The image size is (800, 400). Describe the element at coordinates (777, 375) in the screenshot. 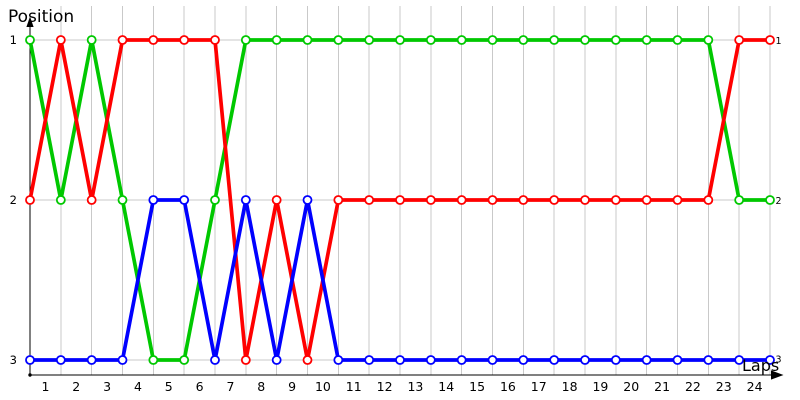

I see `x-axis-arrow-icon` at that location.